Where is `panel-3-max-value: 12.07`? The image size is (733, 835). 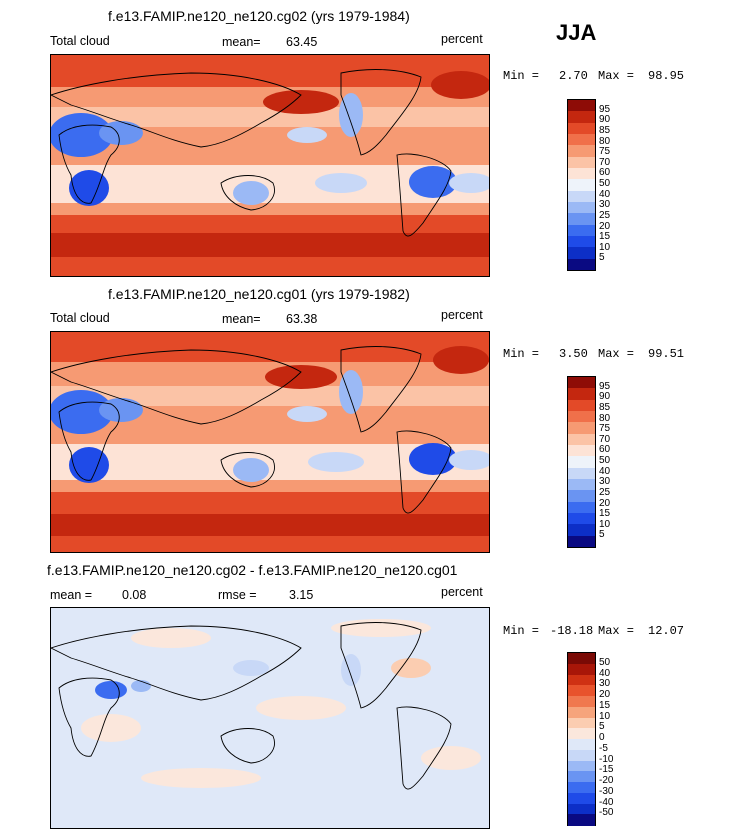
panel-3-max-value: 12.07 is located at coordinates (666, 631).